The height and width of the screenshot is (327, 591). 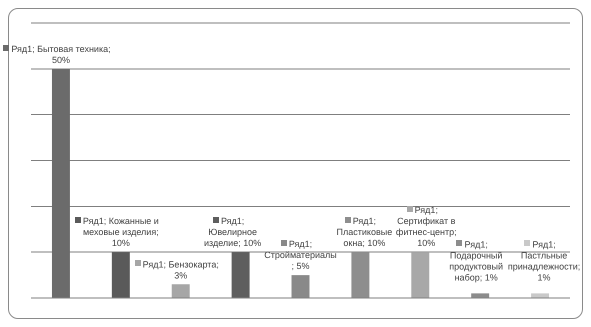 I want to click on data-label: Ряд1; Пастльные принадлежности; 1%, so click(x=544, y=260).